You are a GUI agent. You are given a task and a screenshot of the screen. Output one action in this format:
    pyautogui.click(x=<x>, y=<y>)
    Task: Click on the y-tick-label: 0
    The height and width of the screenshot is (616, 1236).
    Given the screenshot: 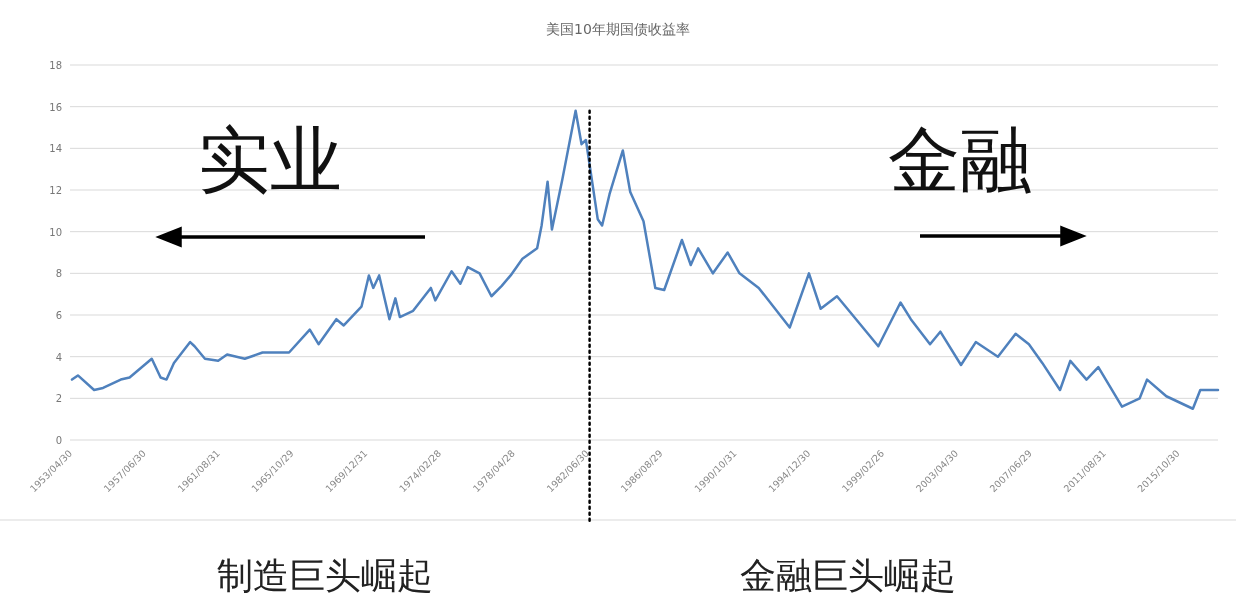 What is the action you would take?
    pyautogui.click(x=58, y=440)
    